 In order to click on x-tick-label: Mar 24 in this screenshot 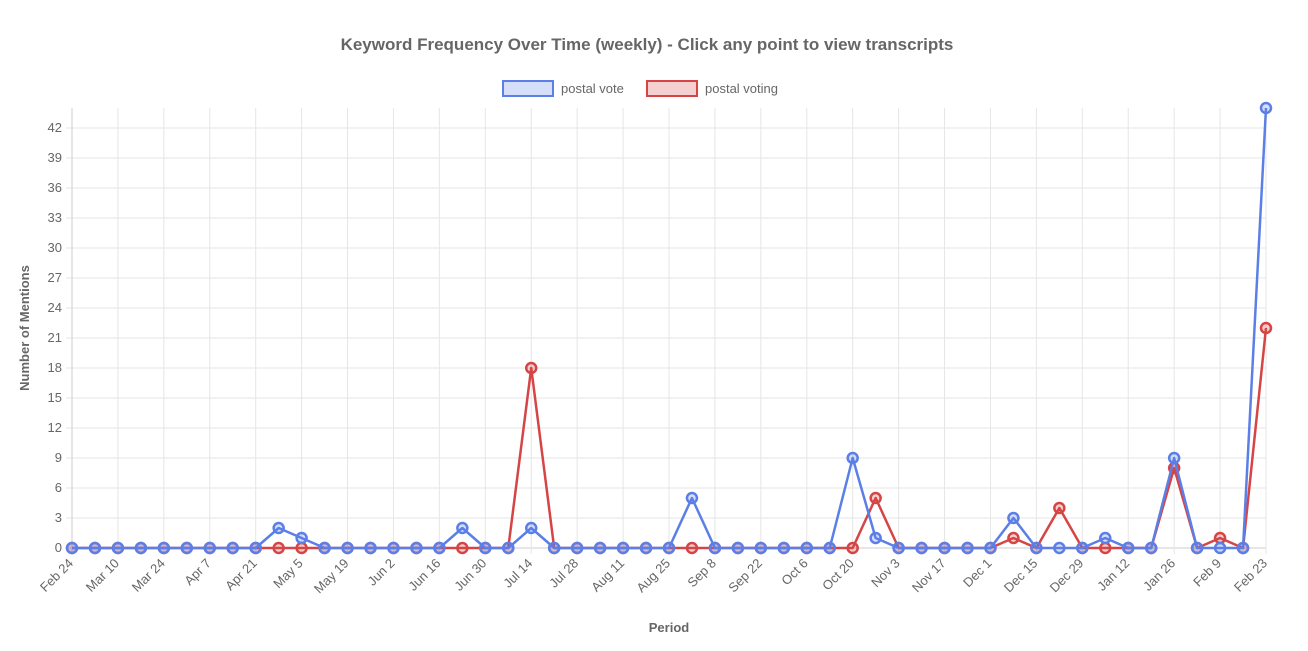, I will do `click(148, 575)`.